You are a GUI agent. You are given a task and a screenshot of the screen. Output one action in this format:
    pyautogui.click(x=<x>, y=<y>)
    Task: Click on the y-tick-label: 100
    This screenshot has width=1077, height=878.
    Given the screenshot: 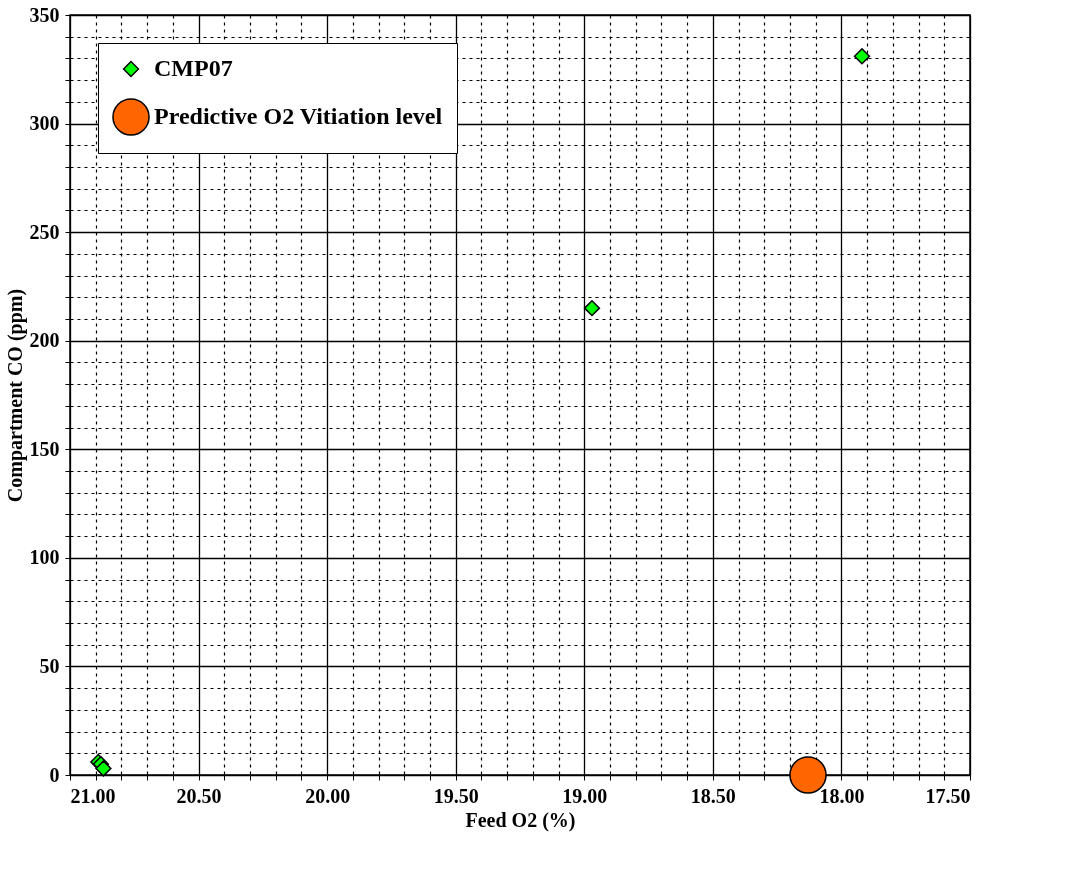 What is the action you would take?
    pyautogui.click(x=44, y=557)
    